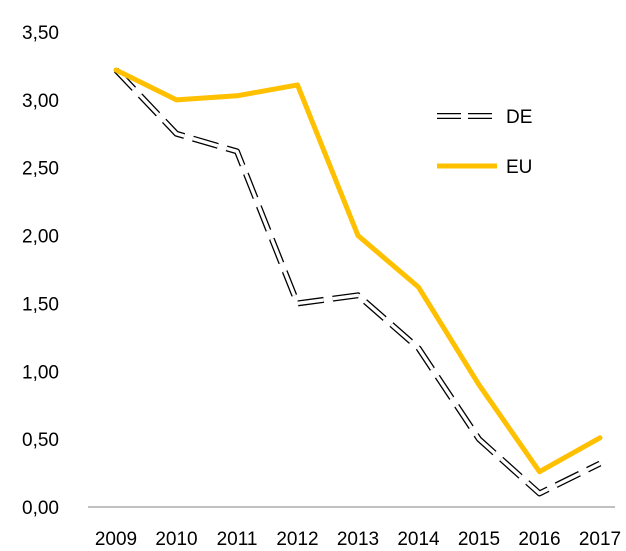 This screenshot has width=626, height=551. I want to click on y-tick-label: 3,50, so click(40, 33).